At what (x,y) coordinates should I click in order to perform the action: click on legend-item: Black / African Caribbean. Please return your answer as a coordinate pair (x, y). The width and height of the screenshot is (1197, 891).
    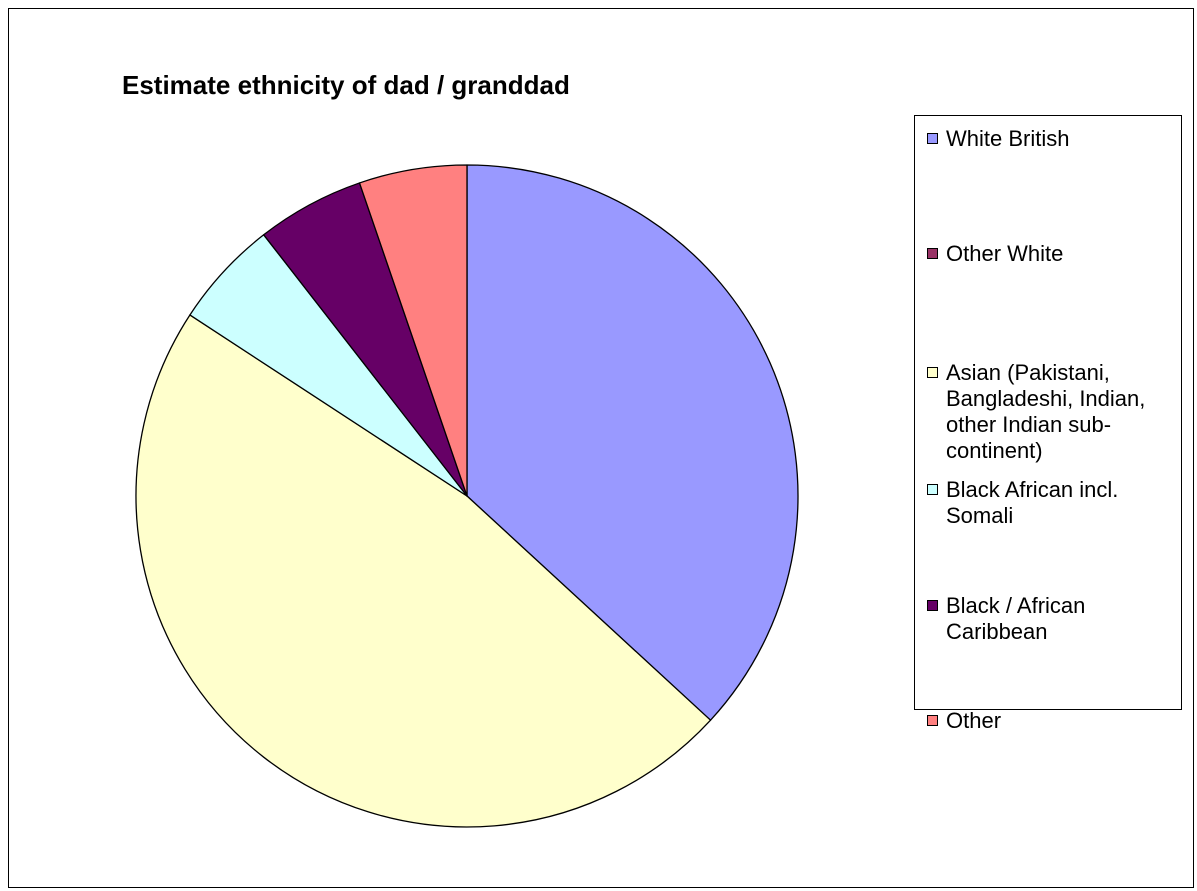
    Looking at the image, I should click on (1053, 619).